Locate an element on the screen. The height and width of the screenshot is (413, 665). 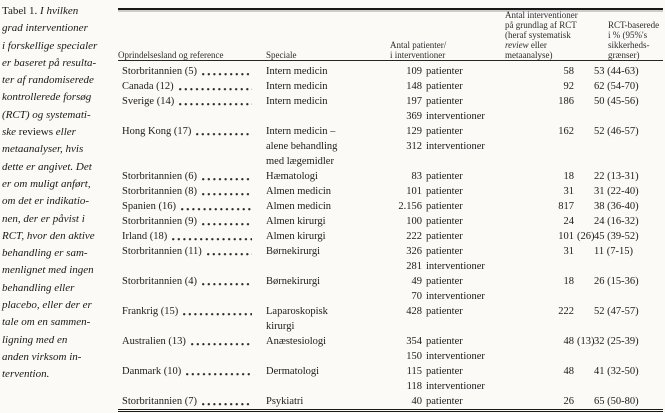
patients-cell: 148 patienter is located at coordinates (442, 86).